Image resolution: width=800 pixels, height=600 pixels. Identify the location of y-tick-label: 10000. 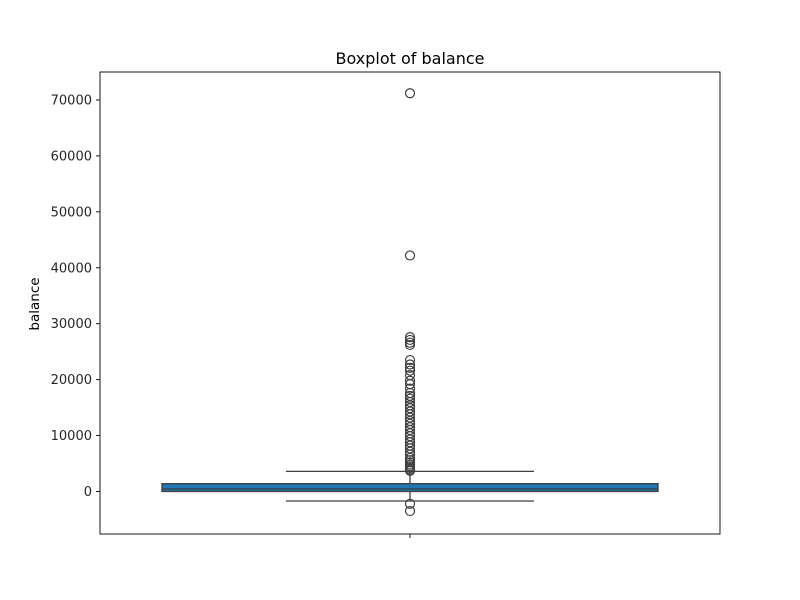
(71, 436).